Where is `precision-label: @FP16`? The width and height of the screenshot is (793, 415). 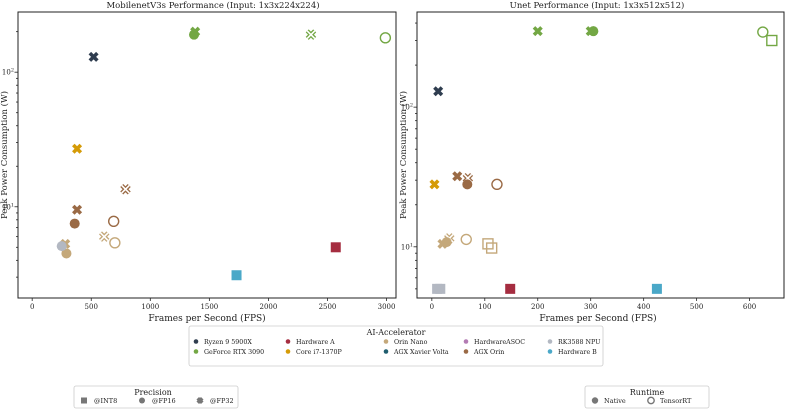 precision-label: @FP16 is located at coordinates (164, 401).